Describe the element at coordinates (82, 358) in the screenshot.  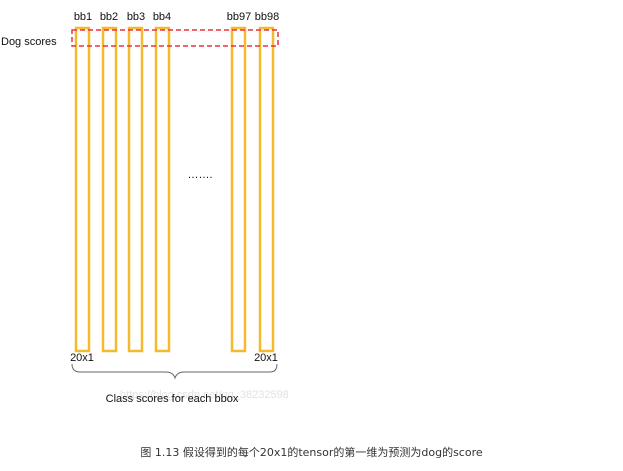
I see `dim-label-left: 20x1` at that location.